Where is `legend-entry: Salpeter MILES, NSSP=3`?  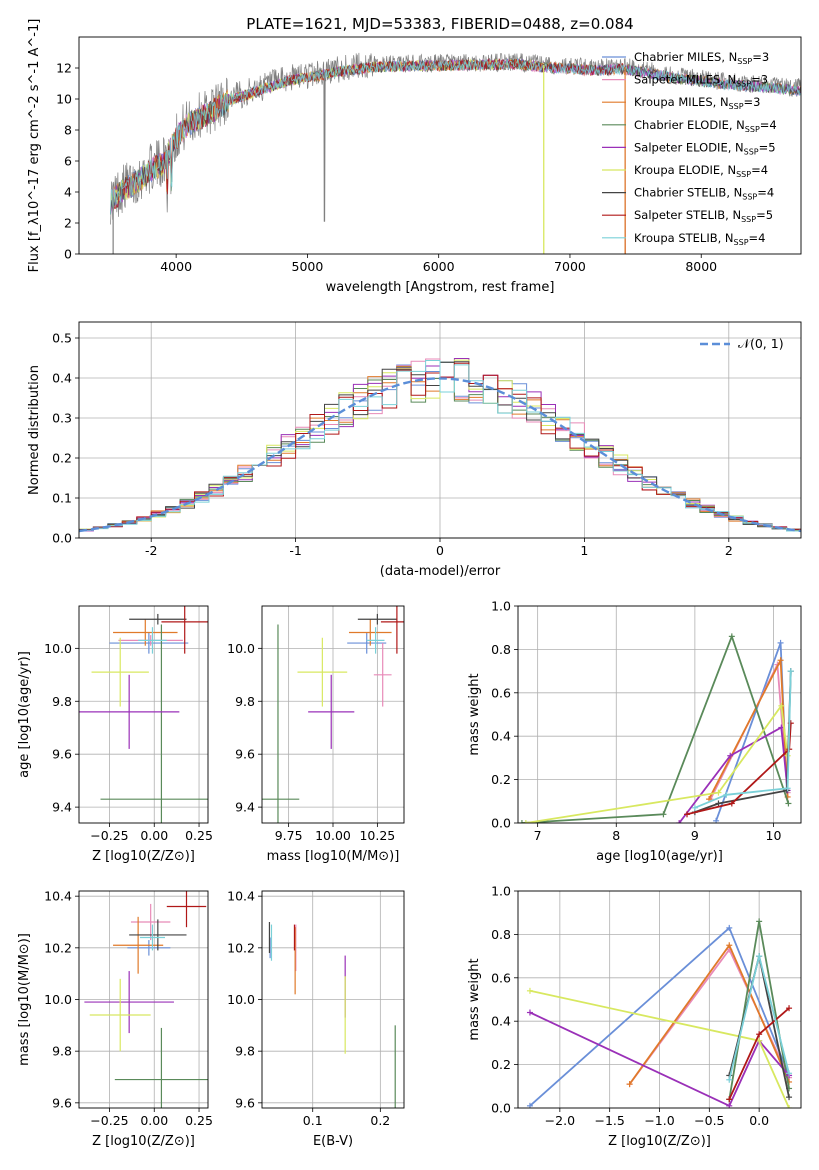
legend-entry: Salpeter MILES, NSSP=3 is located at coordinates (701, 81).